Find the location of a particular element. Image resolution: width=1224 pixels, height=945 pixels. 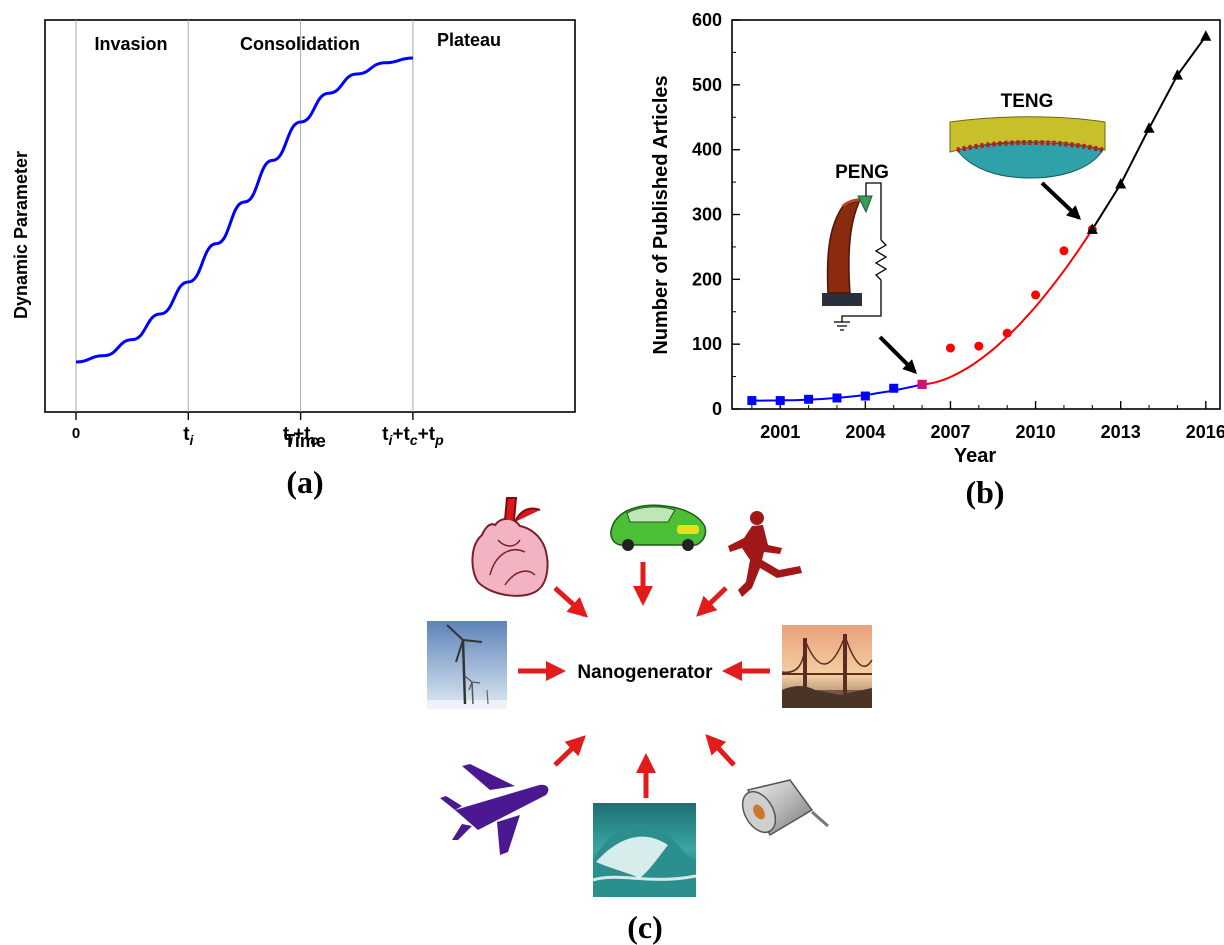

x-tick-label: 2004 is located at coordinates (865, 432).